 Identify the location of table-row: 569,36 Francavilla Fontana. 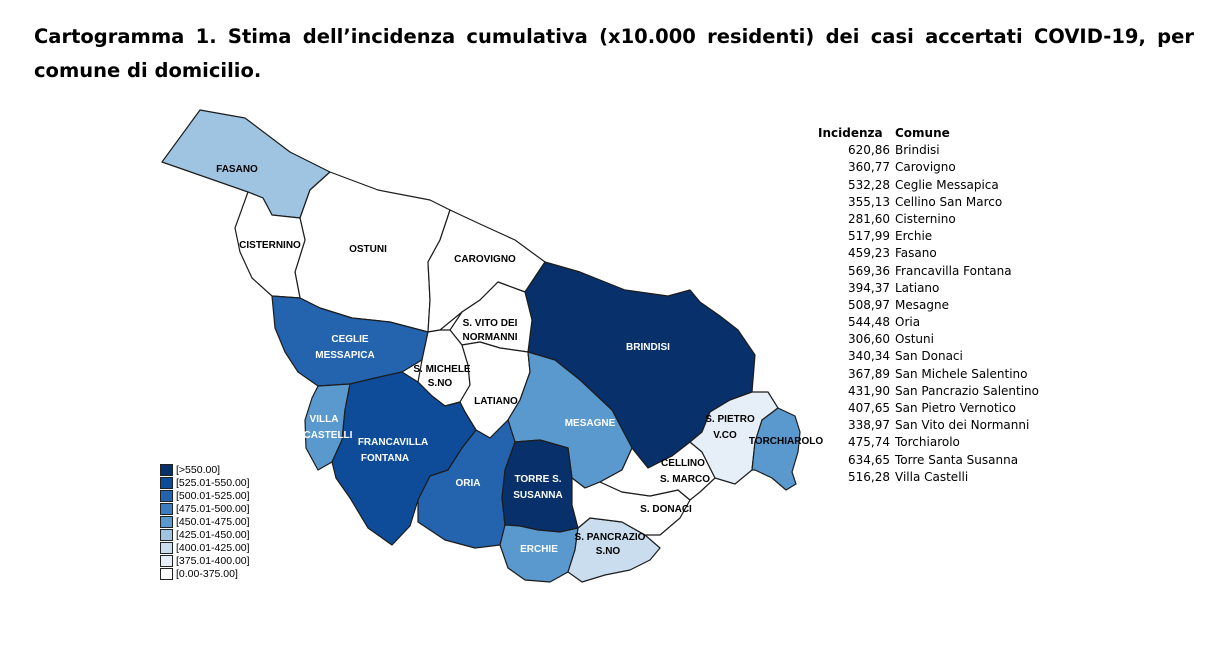
(928, 271).